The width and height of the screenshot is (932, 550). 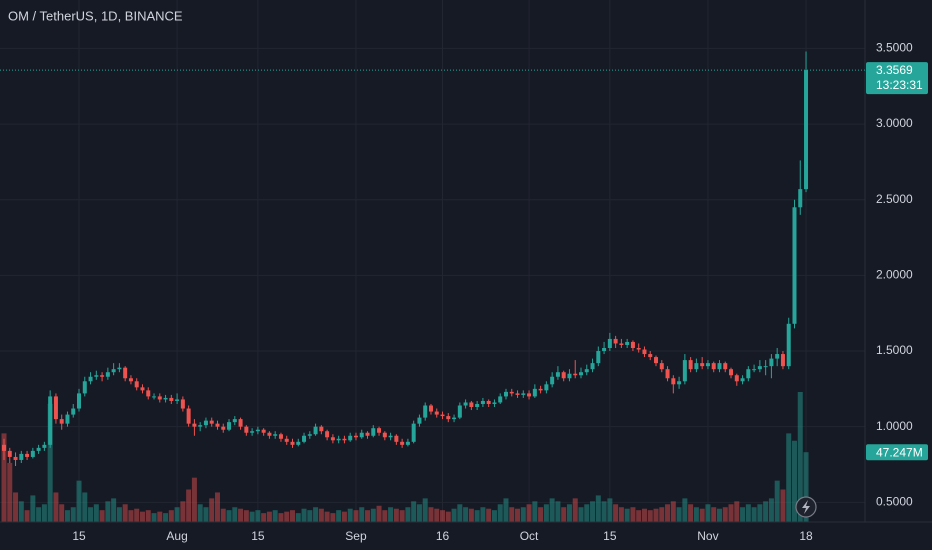 What do you see at coordinates (176, 536) in the screenshot?
I see `x-tick-label: Aug` at bounding box center [176, 536].